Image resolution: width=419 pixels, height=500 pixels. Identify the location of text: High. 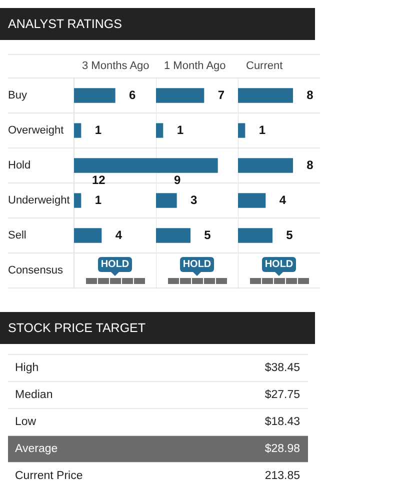
(27, 368).